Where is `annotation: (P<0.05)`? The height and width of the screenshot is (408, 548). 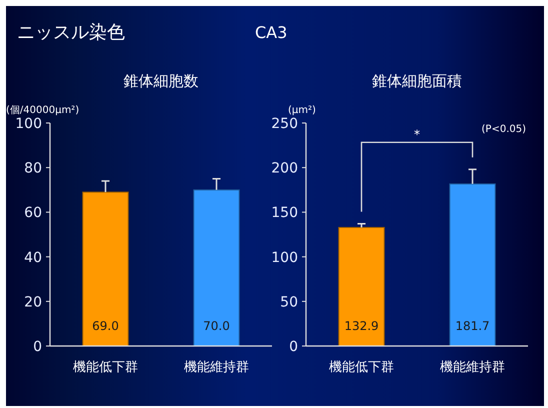
annotation: (P<0.05) is located at coordinates (504, 129).